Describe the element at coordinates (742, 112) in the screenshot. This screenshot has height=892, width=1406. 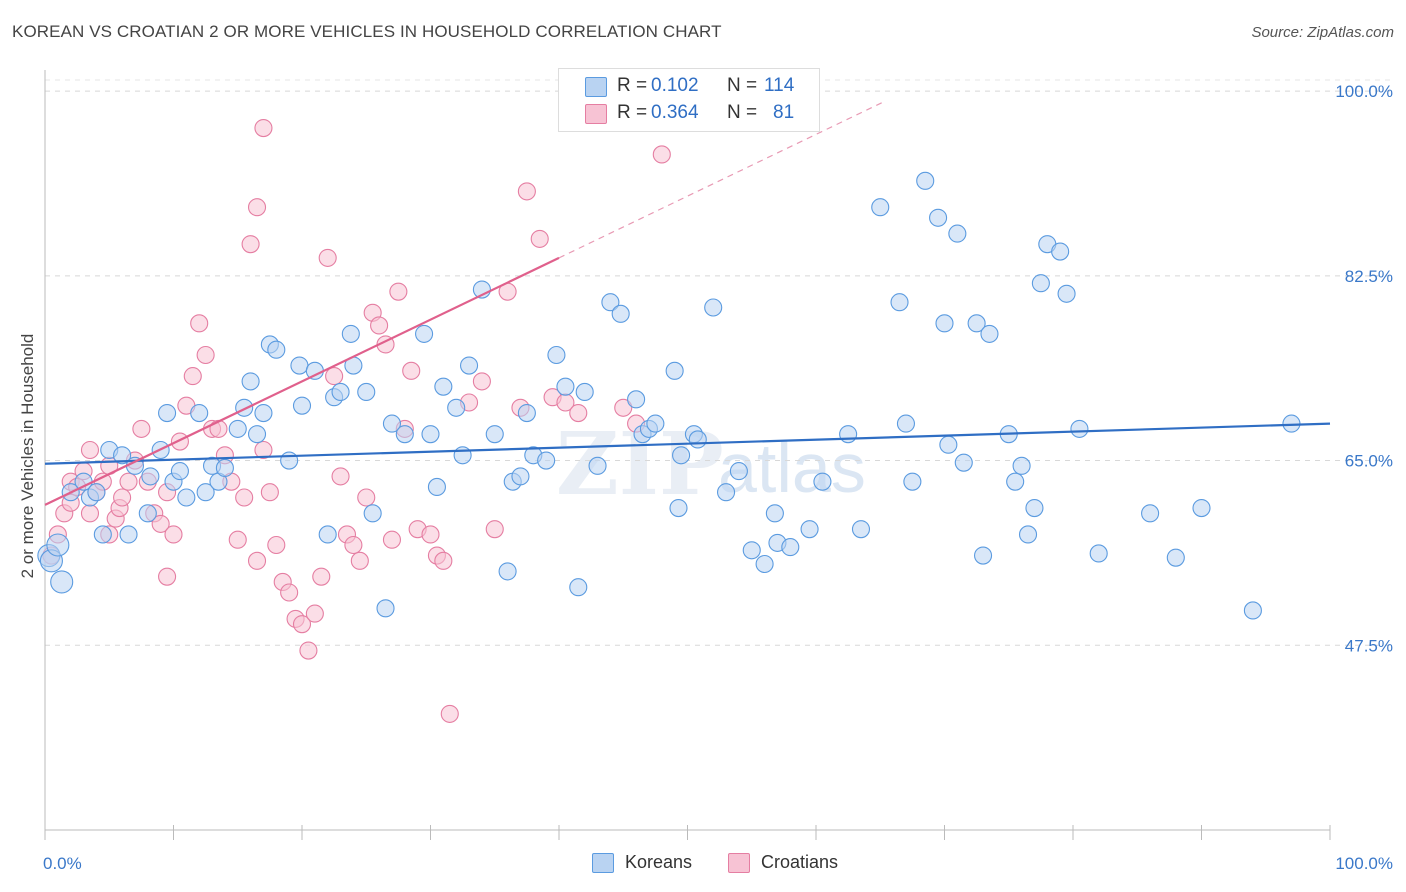
I see `croatians-n-label: N =` at that location.